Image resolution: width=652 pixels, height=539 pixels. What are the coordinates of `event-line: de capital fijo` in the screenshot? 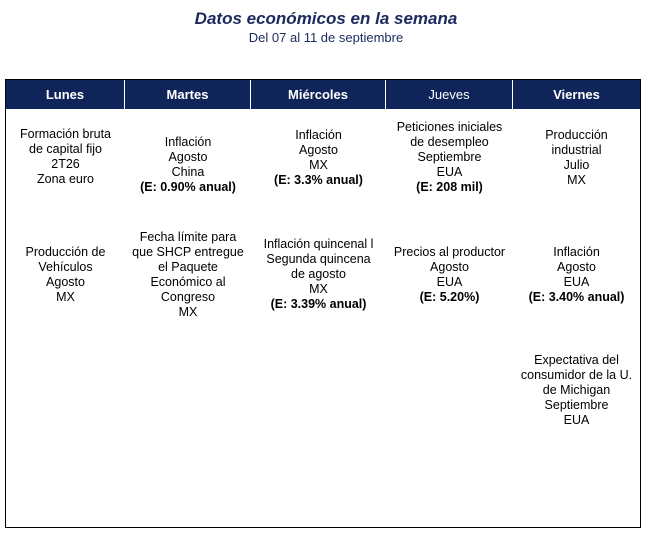 It's located at (65, 149).